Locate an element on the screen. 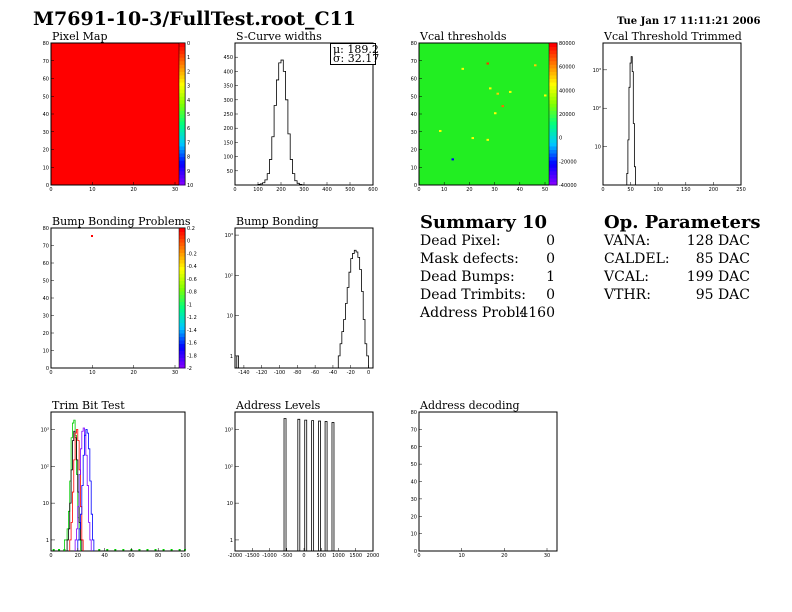 This screenshot has width=792, height=612. page-title: M7691-10-3/FullTest.root_C11 is located at coordinates (195, 19).